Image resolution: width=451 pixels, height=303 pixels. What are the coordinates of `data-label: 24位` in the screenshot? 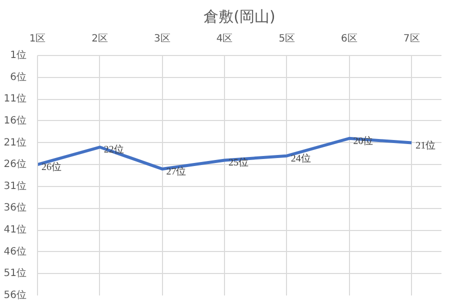 It's located at (300, 158).